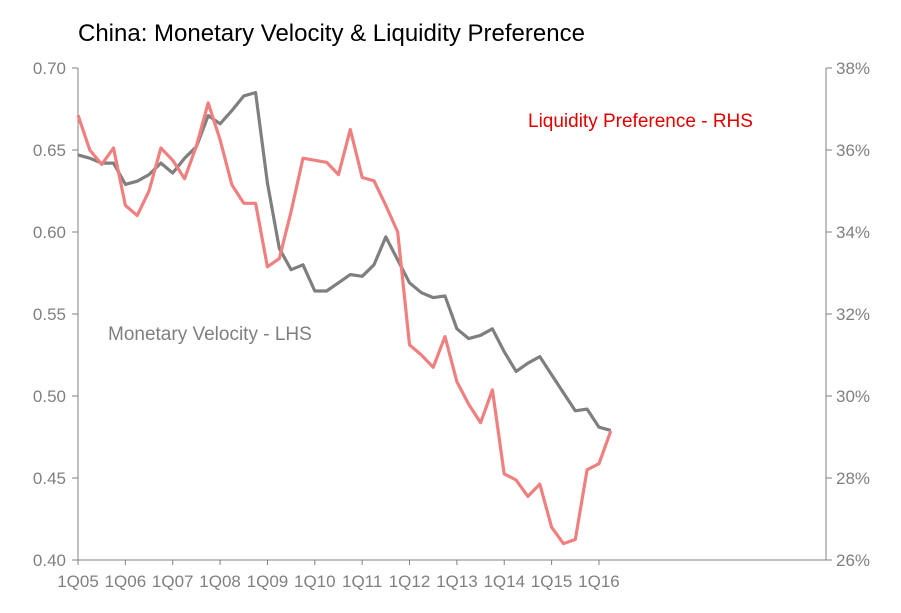  Describe the element at coordinates (552, 581) in the screenshot. I see `x-tick-label: 1Q15` at that location.